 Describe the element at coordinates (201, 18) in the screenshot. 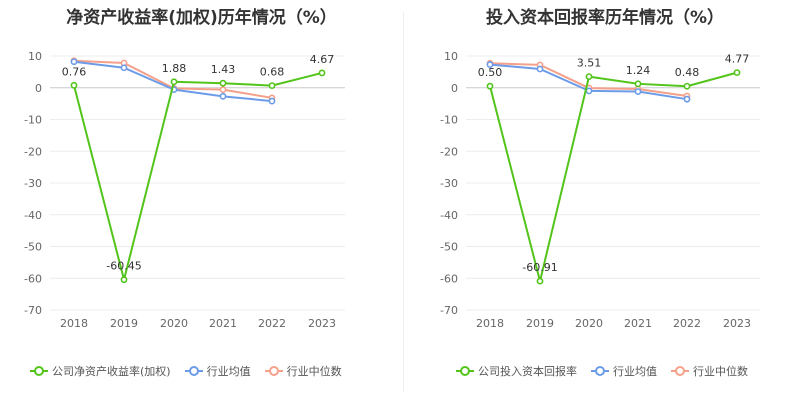

I see `left-chart-title: 净资产收益率(加权)历年情况（%）` at that location.